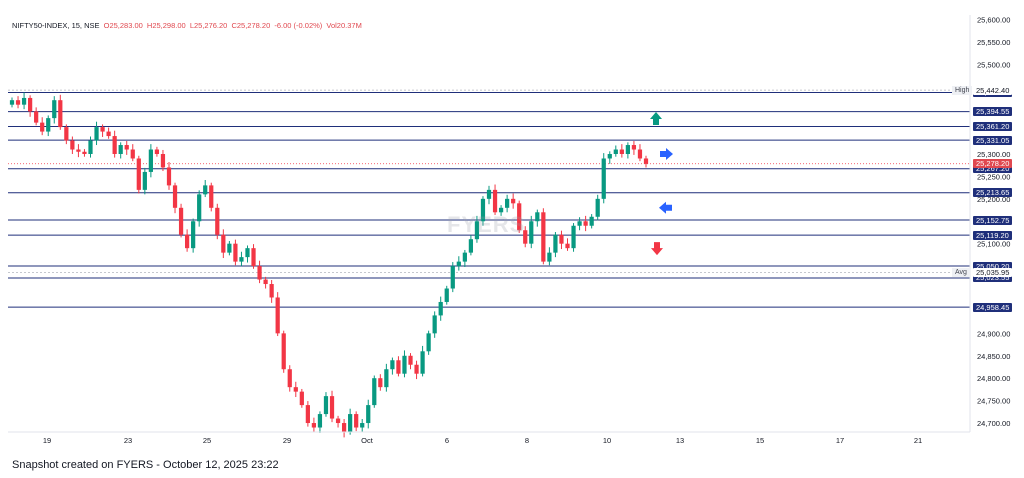 The height and width of the screenshot is (478, 1024). Describe the element at coordinates (56, 25) in the screenshot. I see `symbol-label: NIFTY50-INDEX, 15, NSE` at that location.